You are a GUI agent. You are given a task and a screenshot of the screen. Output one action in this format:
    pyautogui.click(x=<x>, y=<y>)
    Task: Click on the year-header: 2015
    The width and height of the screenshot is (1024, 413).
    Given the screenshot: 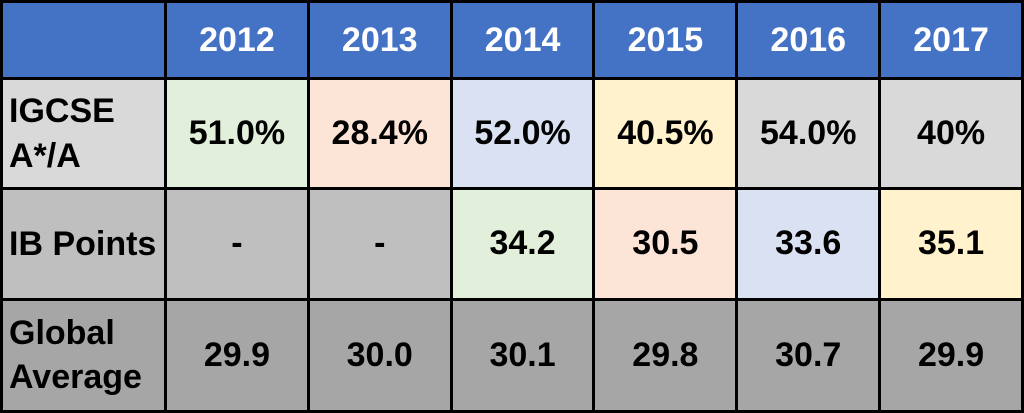 What is the action you would take?
    pyautogui.click(x=665, y=40)
    